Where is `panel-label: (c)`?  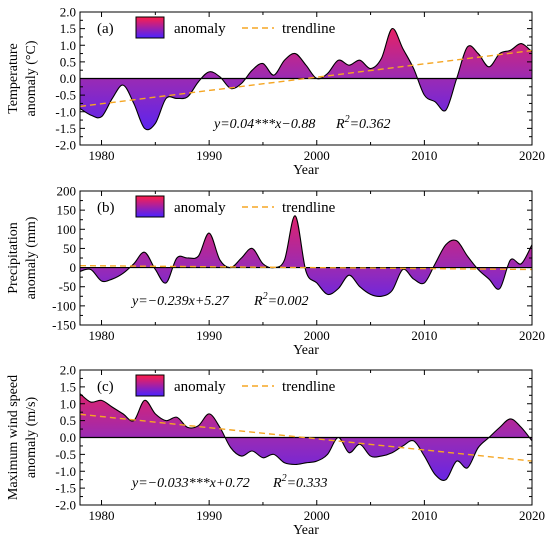 panel-label: (c) is located at coordinates (105, 387).